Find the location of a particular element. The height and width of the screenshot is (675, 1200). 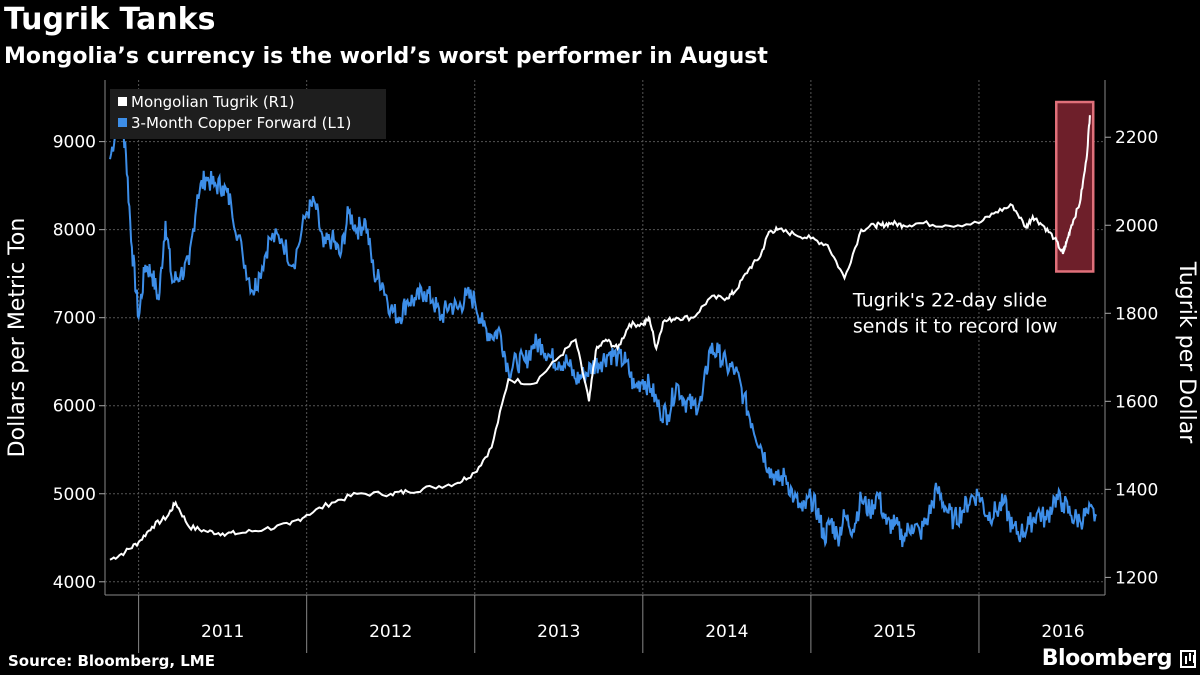

legend-swatch-tugrik is located at coordinates (122, 101).